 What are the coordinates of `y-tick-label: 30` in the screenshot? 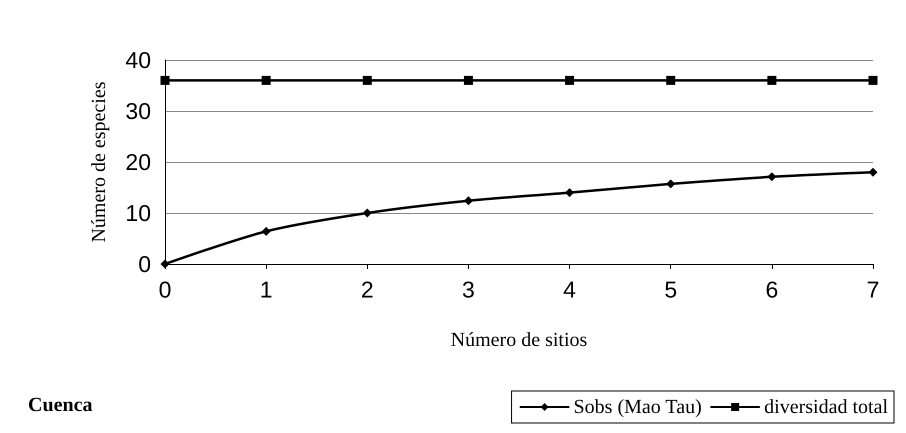 It's located at (138, 111).